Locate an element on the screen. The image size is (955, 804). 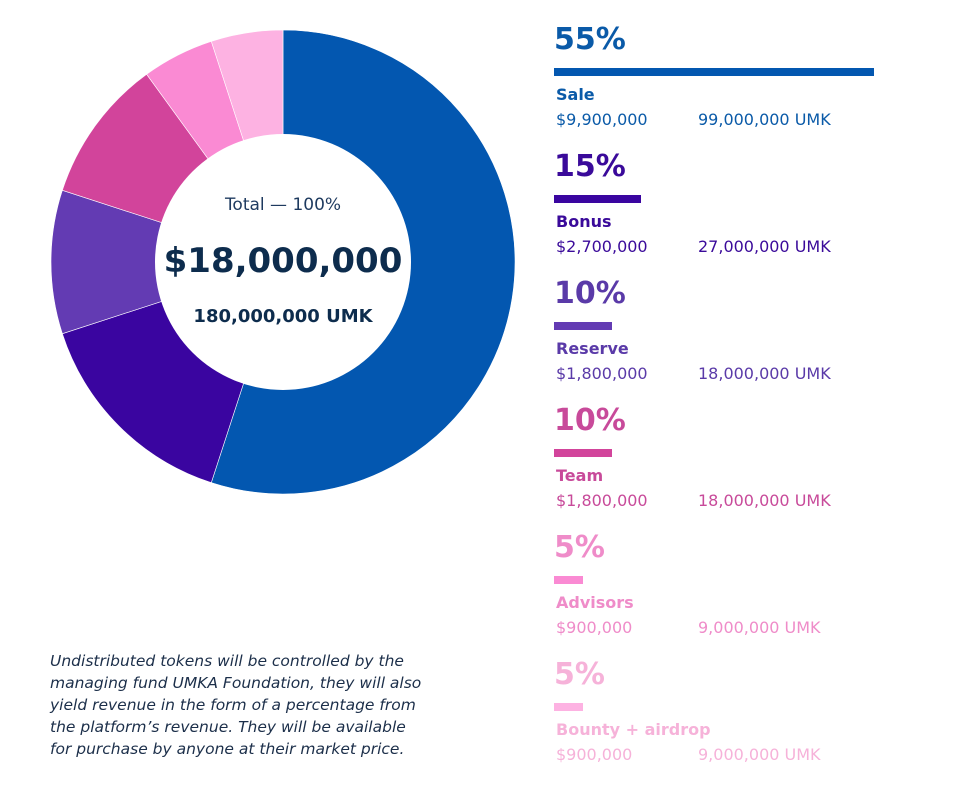
legend-entry-bonus: 15% Bonus $2,700,000 27,000,000 UMK is located at coordinates (744, 209).